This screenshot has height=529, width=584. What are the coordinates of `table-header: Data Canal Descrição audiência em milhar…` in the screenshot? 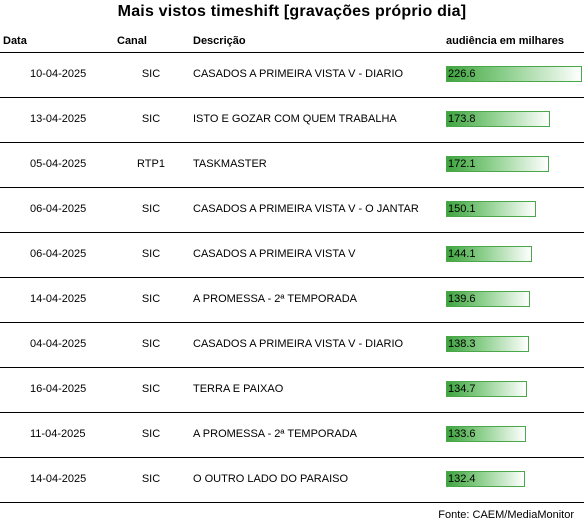 It's located at (292, 42).